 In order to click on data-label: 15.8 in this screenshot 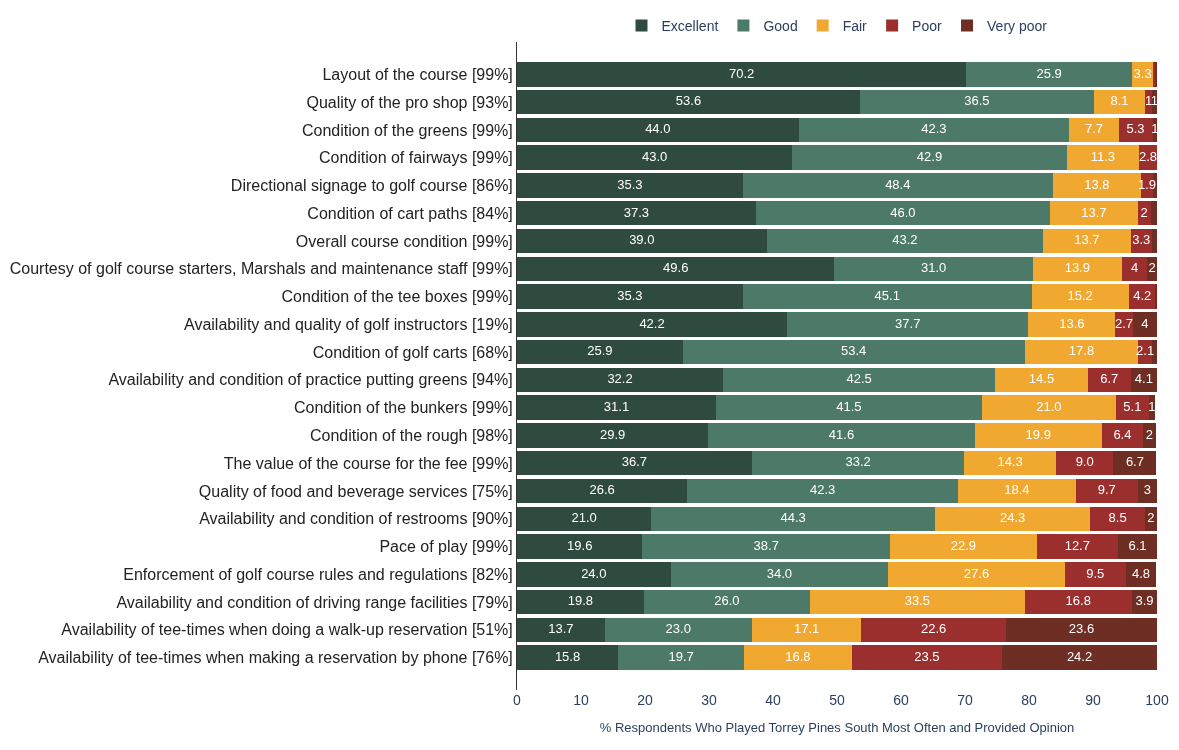, I will do `click(567, 656)`.